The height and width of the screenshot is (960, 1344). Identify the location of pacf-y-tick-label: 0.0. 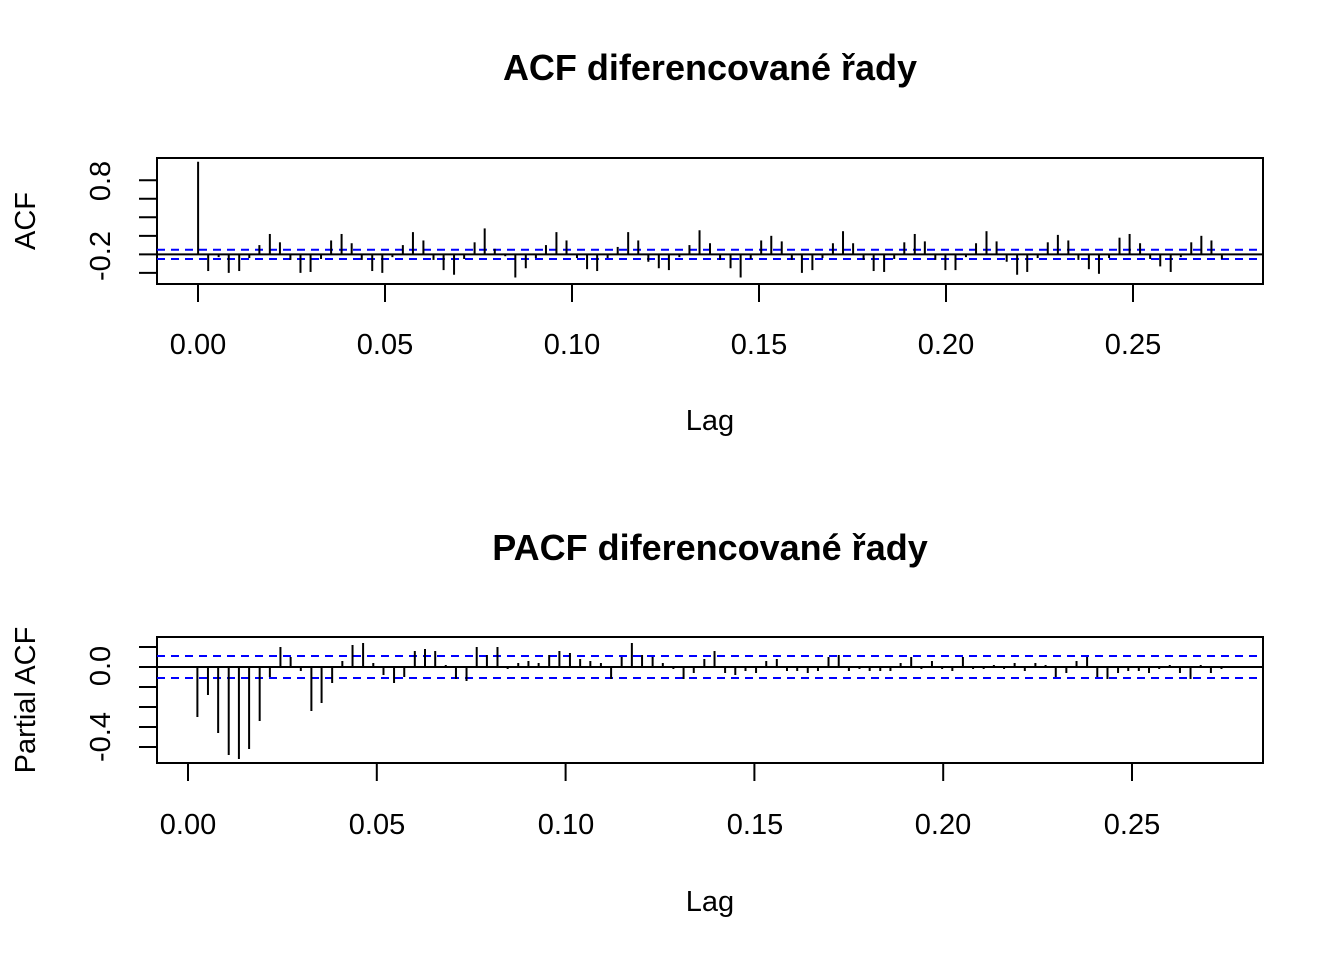
(101, 666).